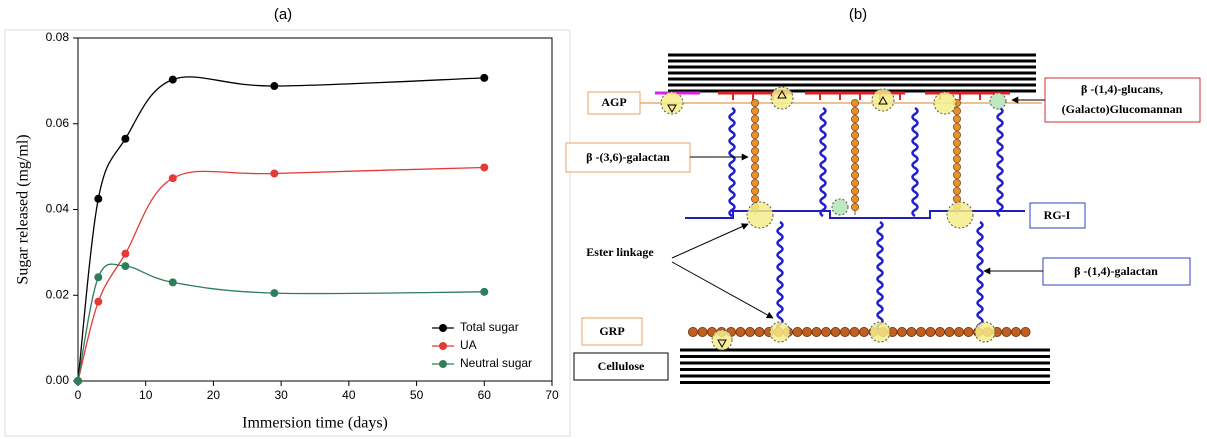 The height and width of the screenshot is (439, 1207). I want to click on x-tick-label: 50, so click(417, 395).